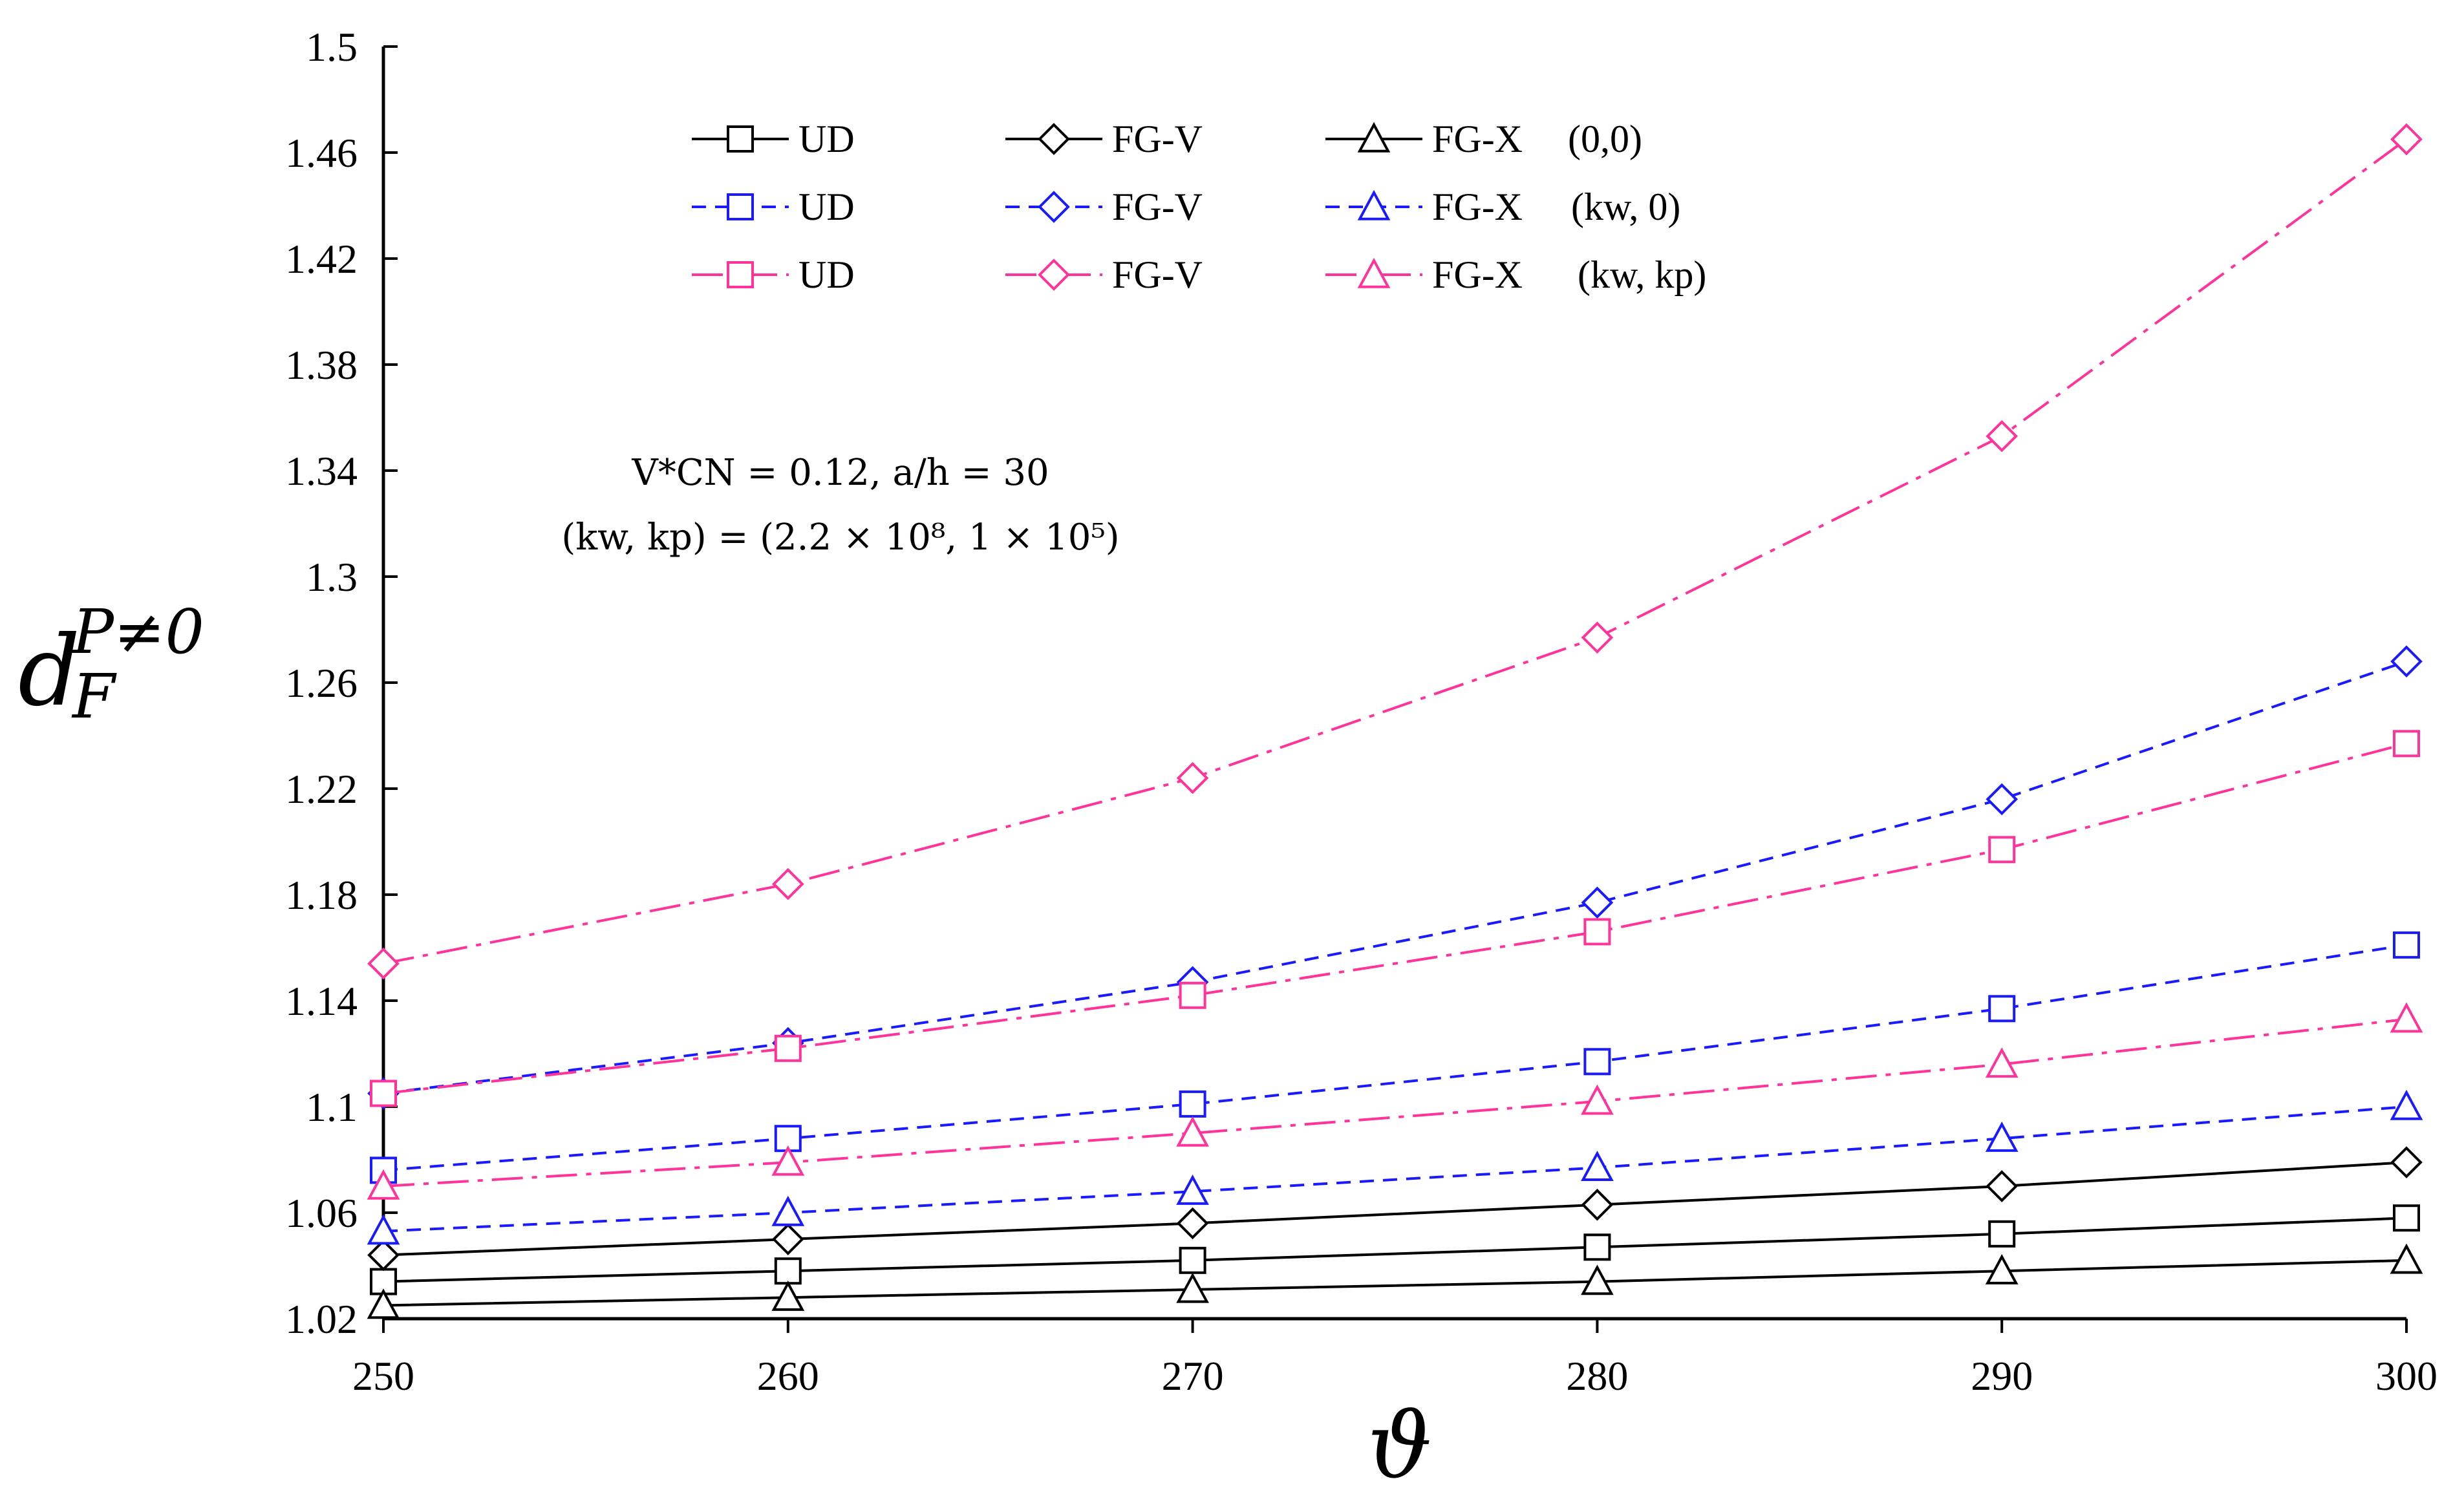 This screenshot has height=1501, width=2464. I want to click on y-tick-label: 1.3, so click(332, 577).